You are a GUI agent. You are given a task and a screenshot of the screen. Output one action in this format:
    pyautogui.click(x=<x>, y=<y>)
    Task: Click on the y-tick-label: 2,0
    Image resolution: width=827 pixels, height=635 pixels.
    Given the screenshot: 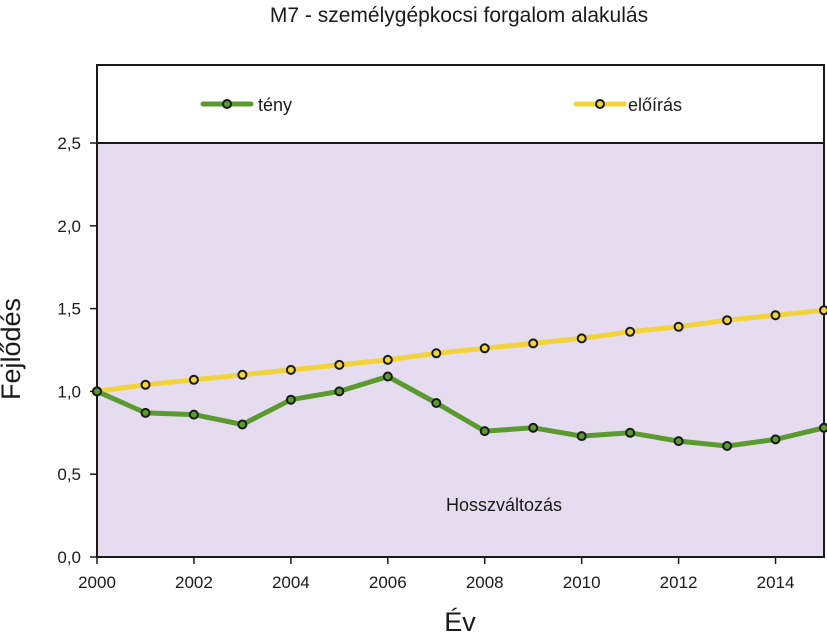 What is the action you would take?
    pyautogui.click(x=69, y=226)
    